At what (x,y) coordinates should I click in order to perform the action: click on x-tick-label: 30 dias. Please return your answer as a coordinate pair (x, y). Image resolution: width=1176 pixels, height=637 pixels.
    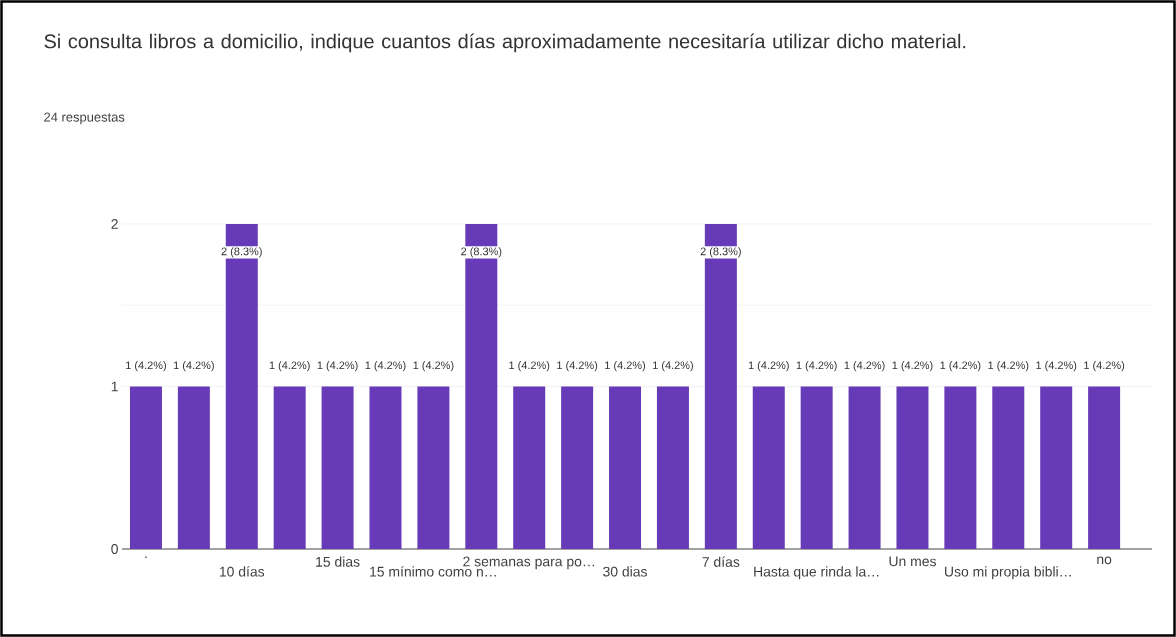
    Looking at the image, I should click on (625, 571).